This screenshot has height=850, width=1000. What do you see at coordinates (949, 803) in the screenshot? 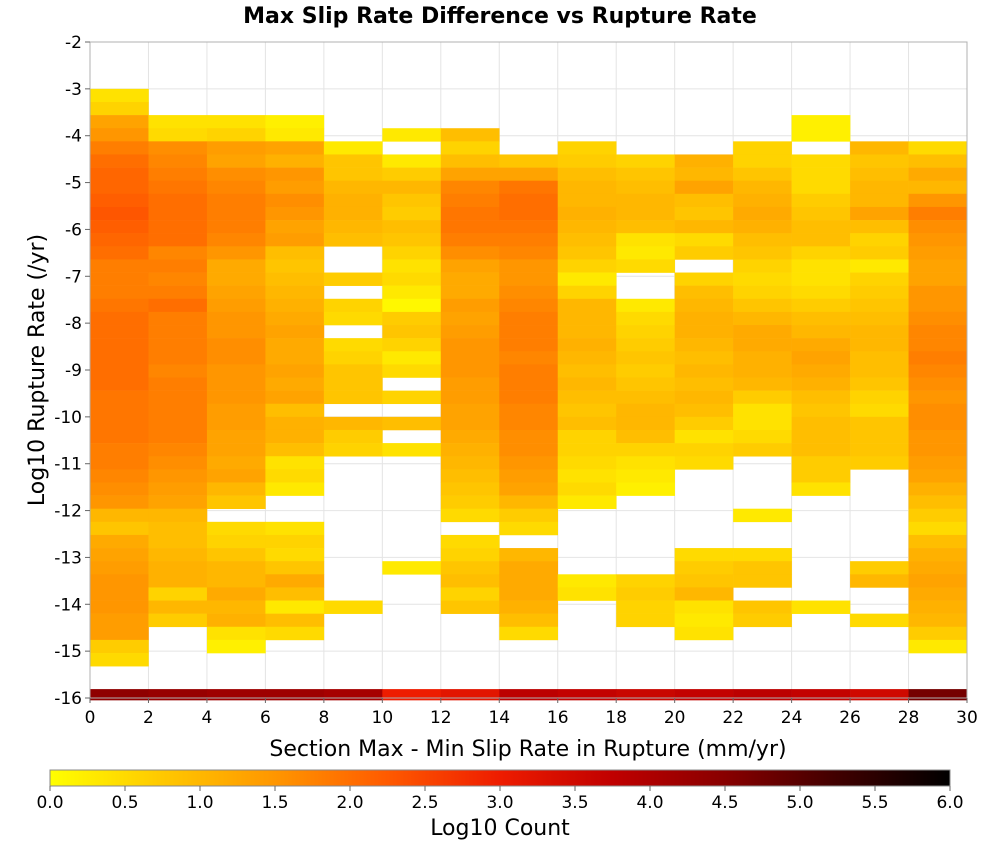
I see `colorbar-tick-label: 6.0` at bounding box center [949, 803].